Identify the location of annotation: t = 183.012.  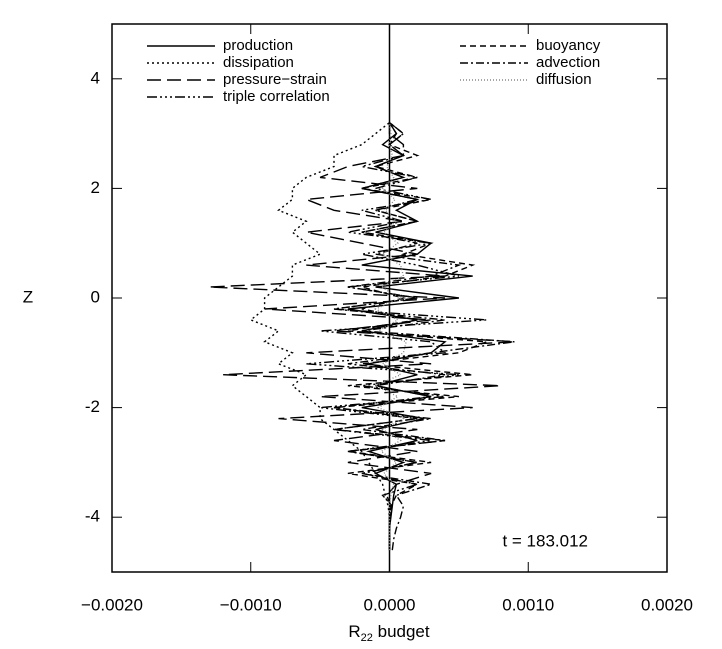
(545, 540).